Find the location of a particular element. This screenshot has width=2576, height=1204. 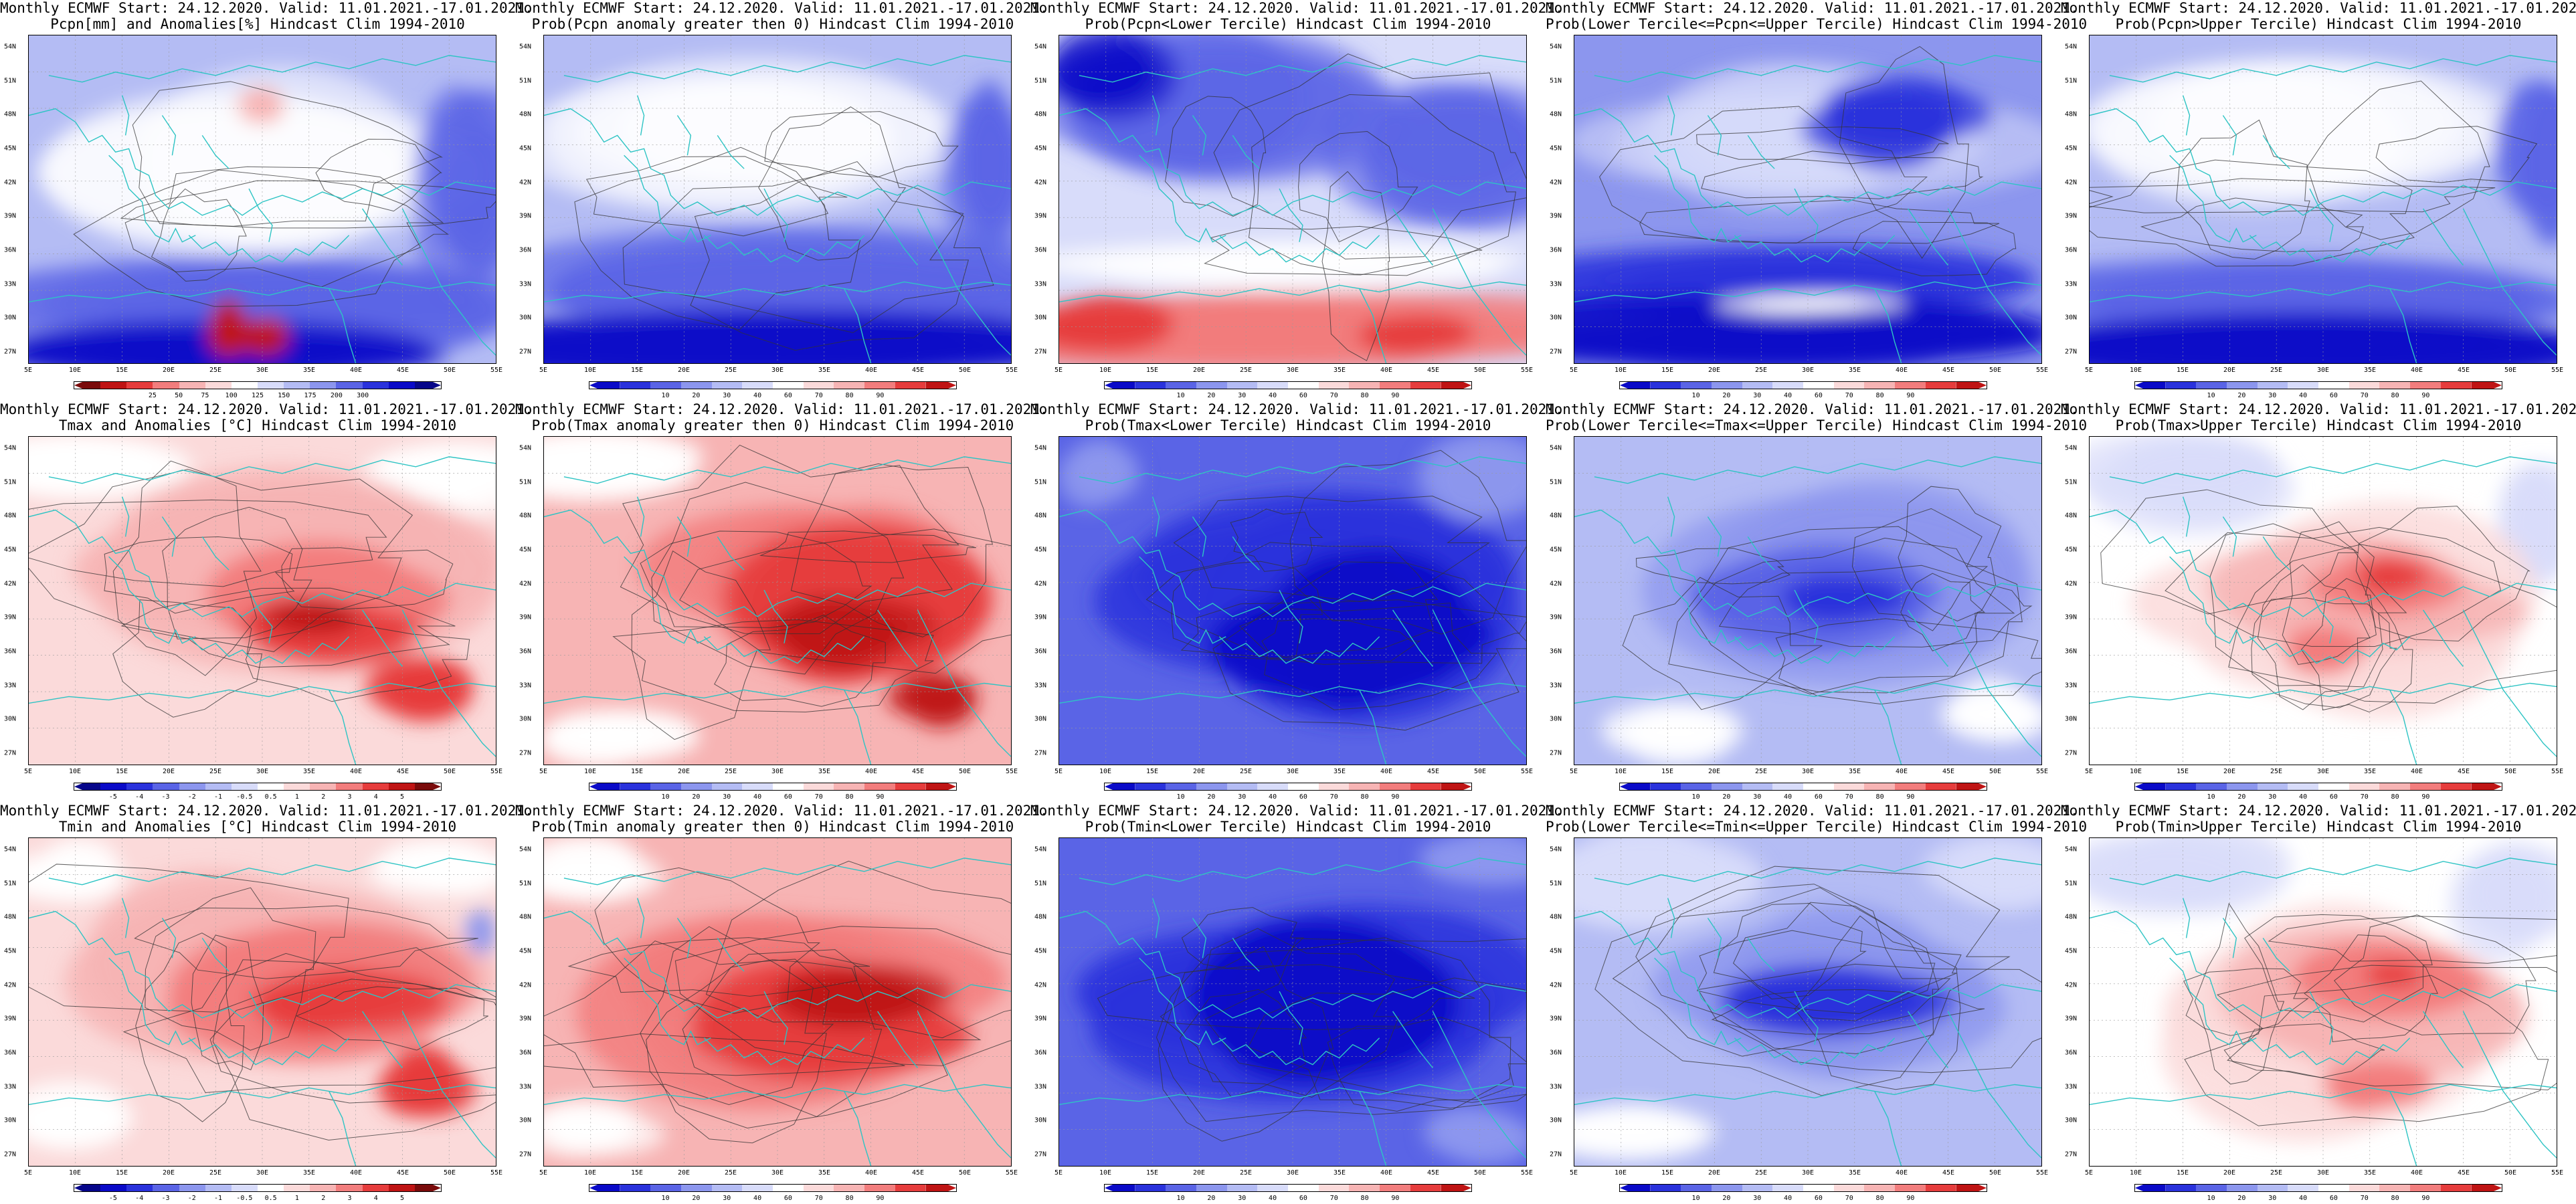

field-map is located at coordinates (1292, 199).